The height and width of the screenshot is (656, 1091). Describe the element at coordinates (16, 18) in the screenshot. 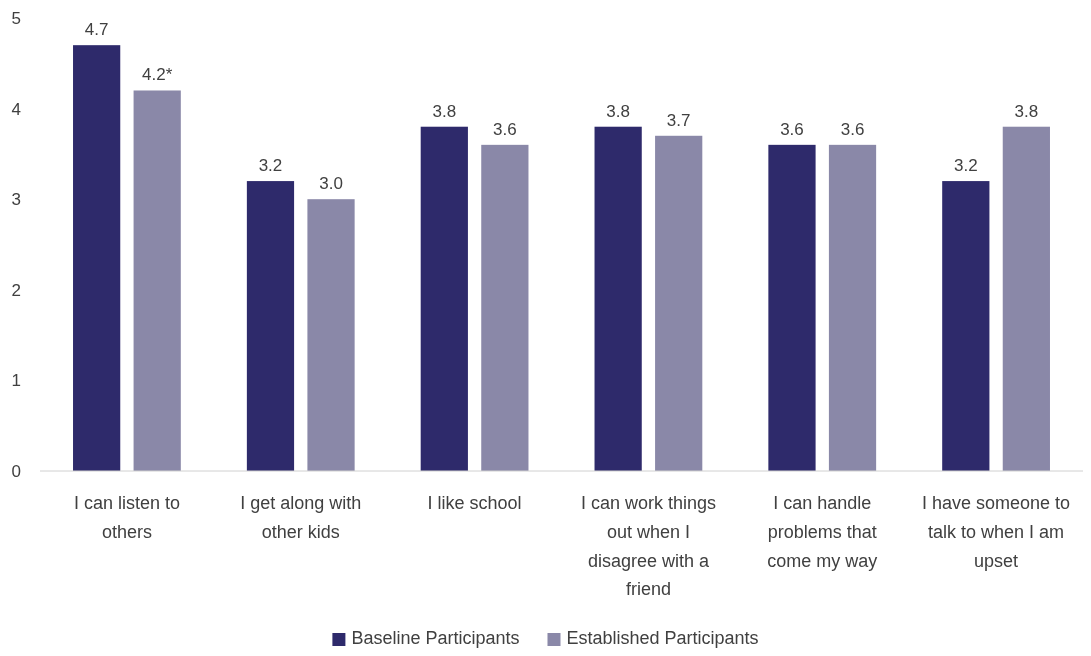

I see `y-tick-label: 5` at that location.